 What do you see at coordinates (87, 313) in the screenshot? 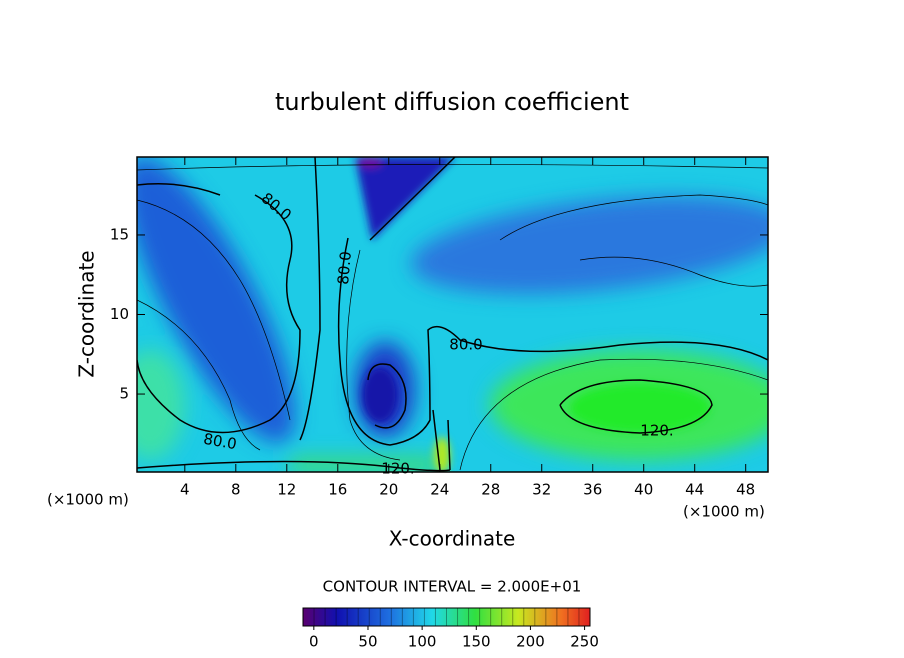
I see `y-axis-label: Z-coordinate` at bounding box center [87, 313].